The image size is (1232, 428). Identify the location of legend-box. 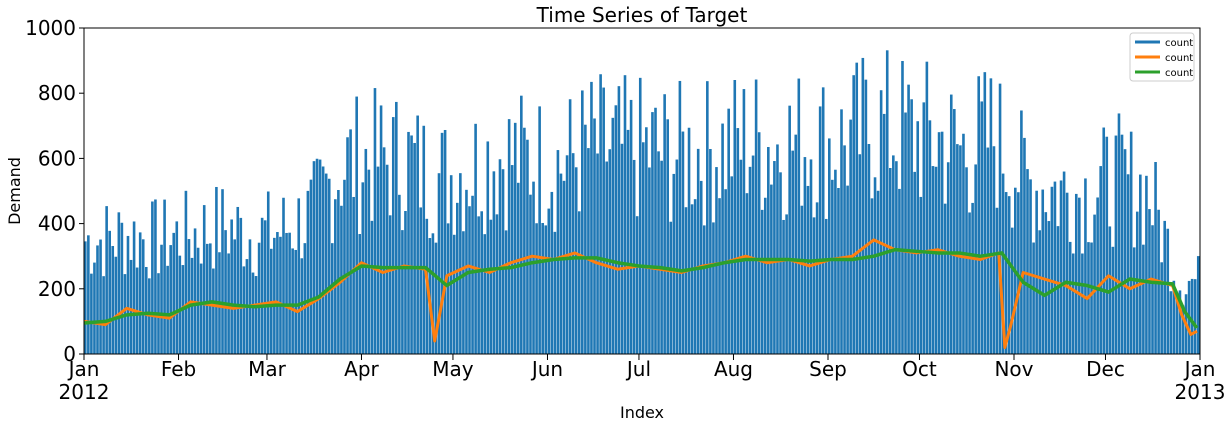
(1162, 57).